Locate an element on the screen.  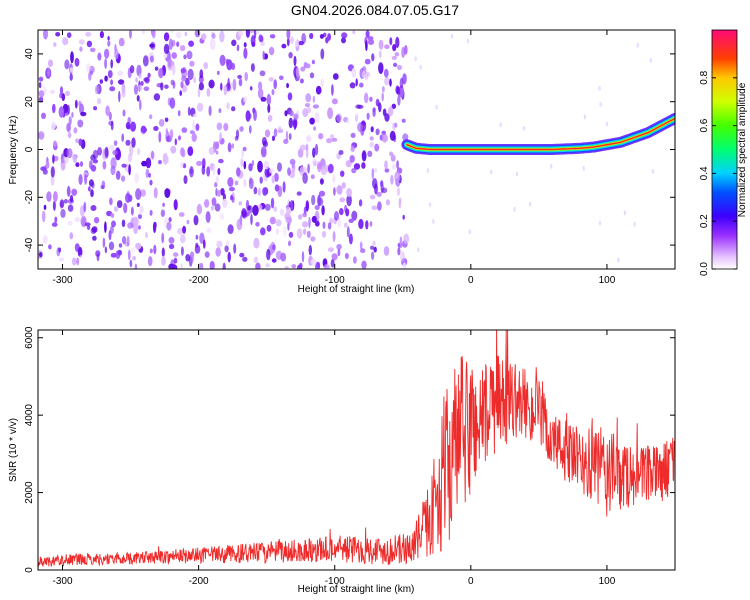
y-tick-label: 2000 is located at coordinates (29, 492).